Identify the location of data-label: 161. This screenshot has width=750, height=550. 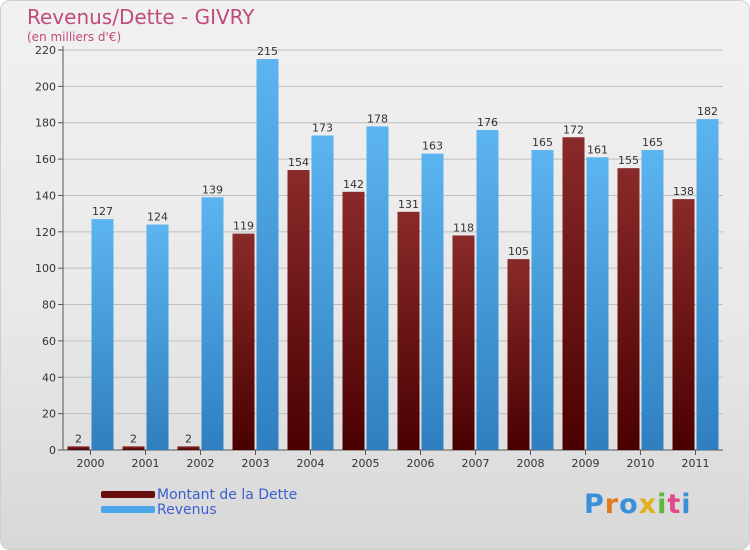
(597, 149).